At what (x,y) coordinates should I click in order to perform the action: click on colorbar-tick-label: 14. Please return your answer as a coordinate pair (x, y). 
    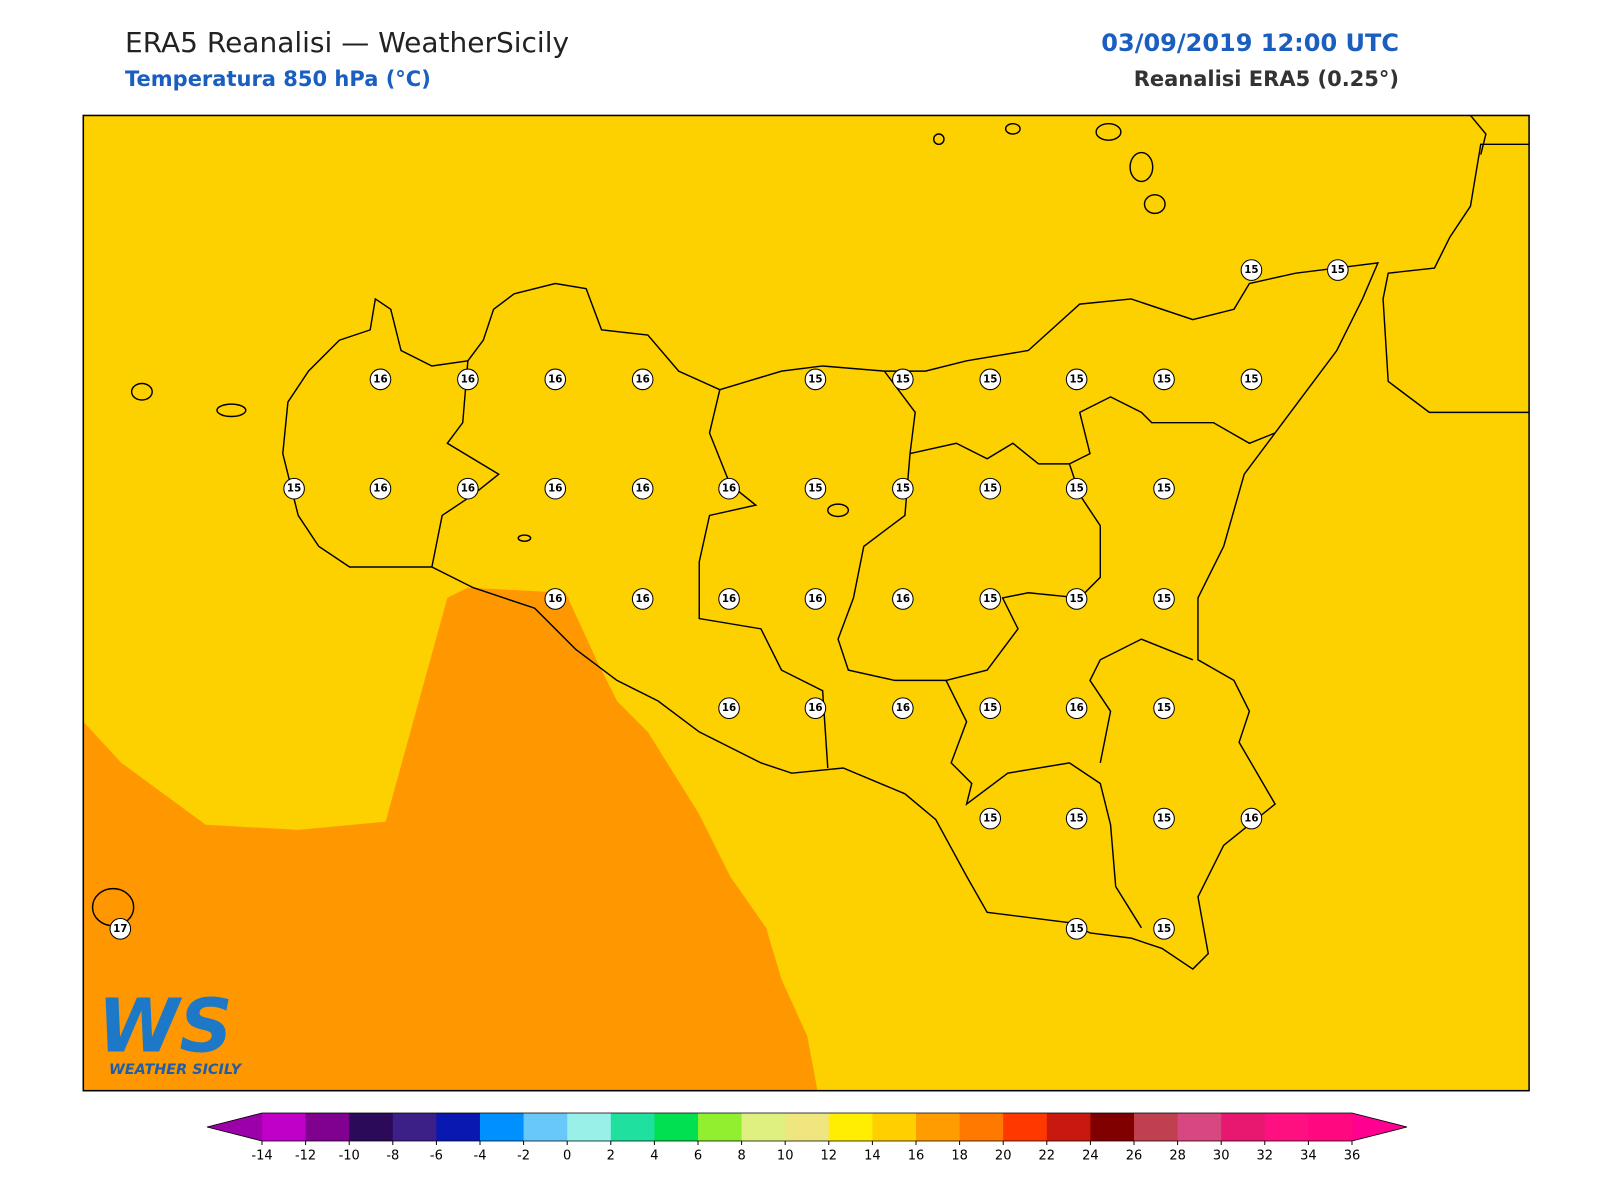
    Looking at the image, I should click on (872, 1156).